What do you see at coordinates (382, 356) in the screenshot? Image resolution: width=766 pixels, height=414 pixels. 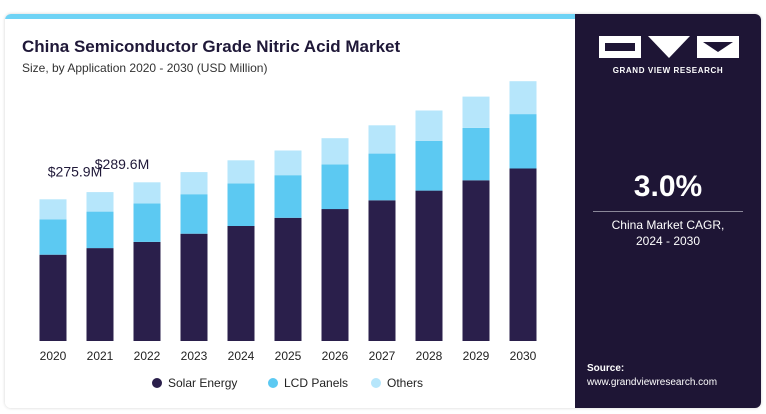 I see `x-tick-label: 2027` at bounding box center [382, 356].